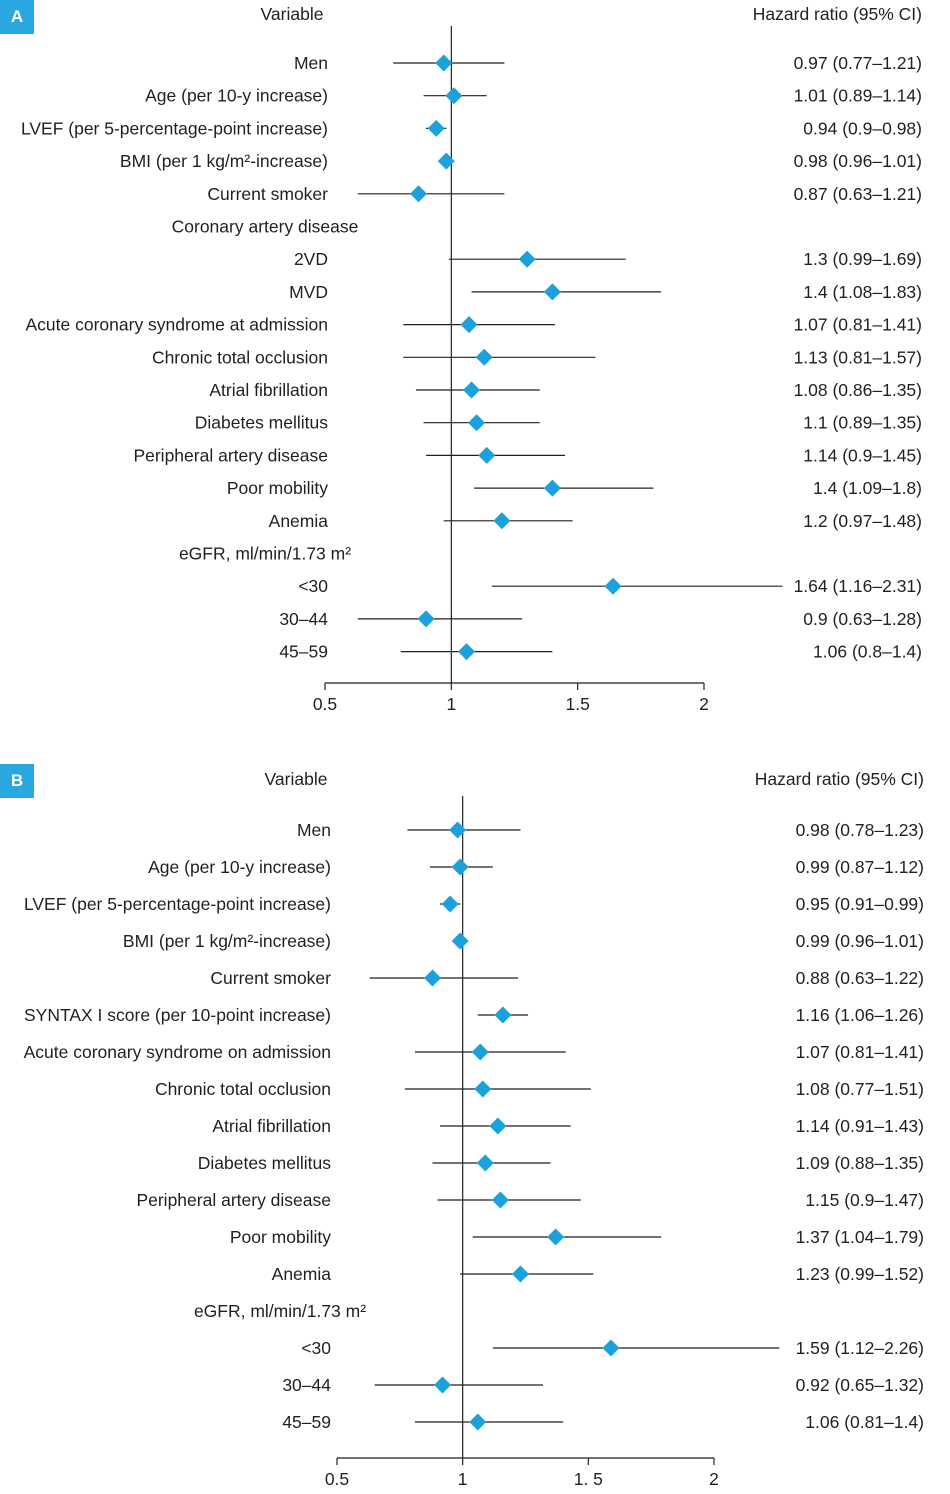  Describe the element at coordinates (864, 1200) in the screenshot. I see `hazard-ratio-value: 1.15 (0.9–1.47)` at that location.